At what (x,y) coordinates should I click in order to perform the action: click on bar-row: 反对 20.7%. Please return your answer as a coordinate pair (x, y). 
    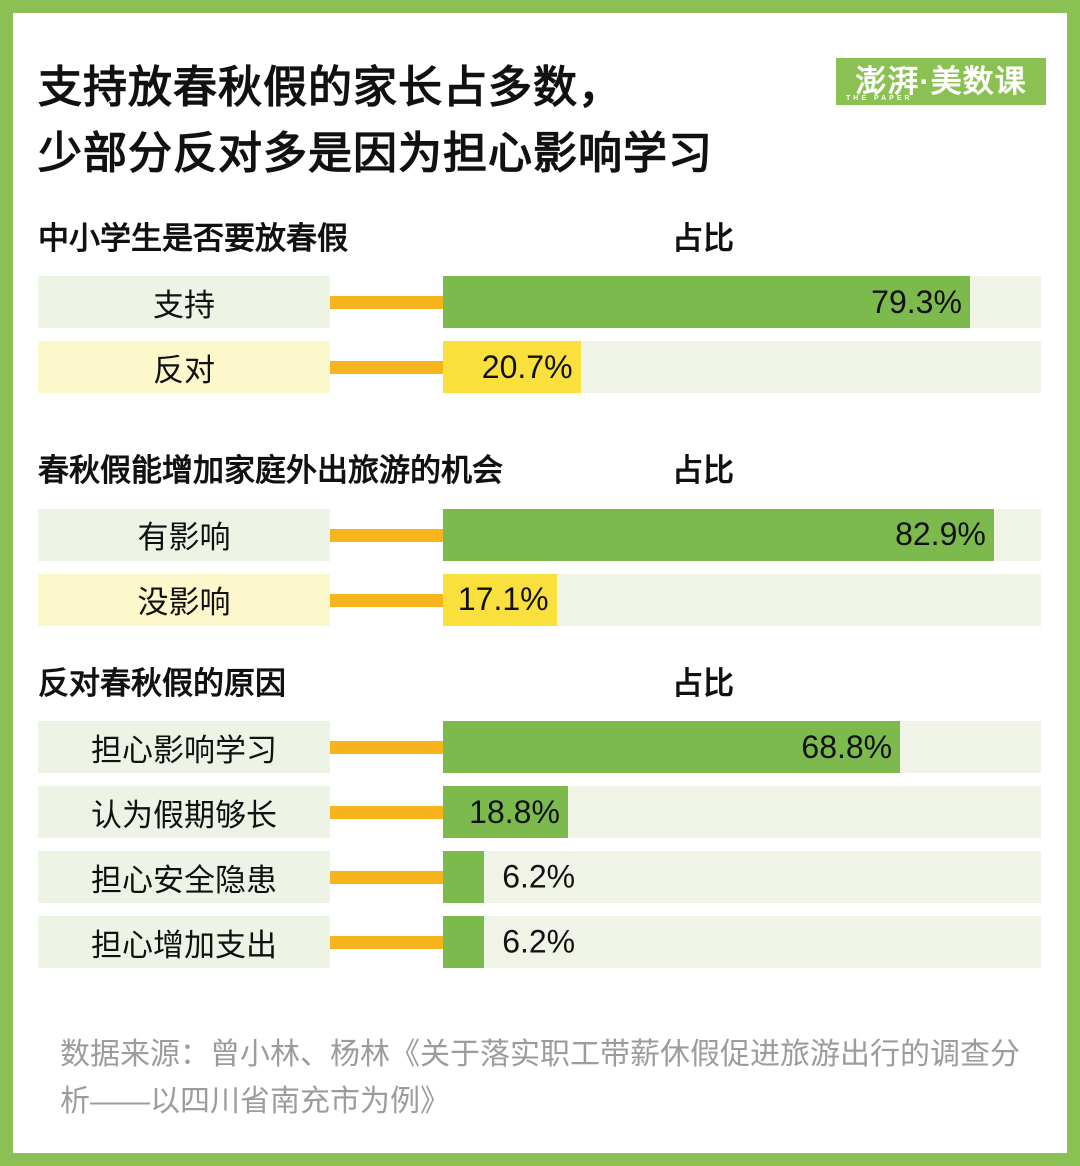
    Looking at the image, I should click on (539, 367).